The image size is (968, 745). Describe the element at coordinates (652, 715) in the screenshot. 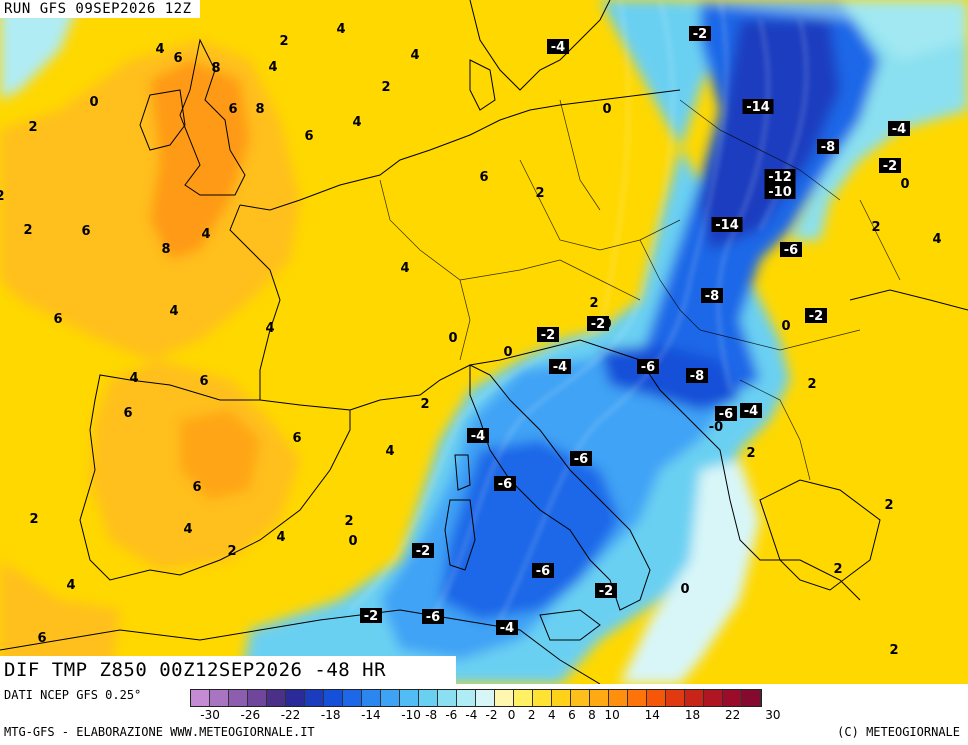

I see `legend-tick-label: 14` at that location.